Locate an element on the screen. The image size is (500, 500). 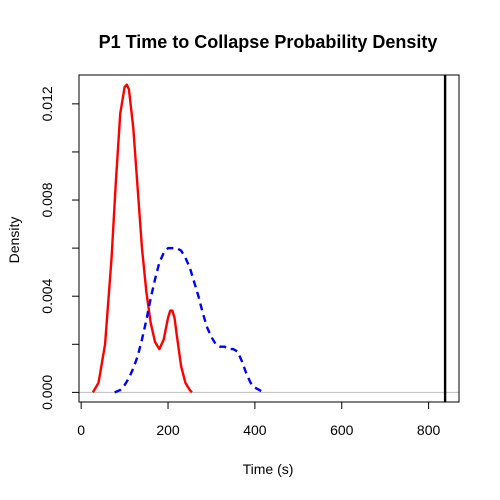
y-tick-label: 0.012 is located at coordinates (47, 103).